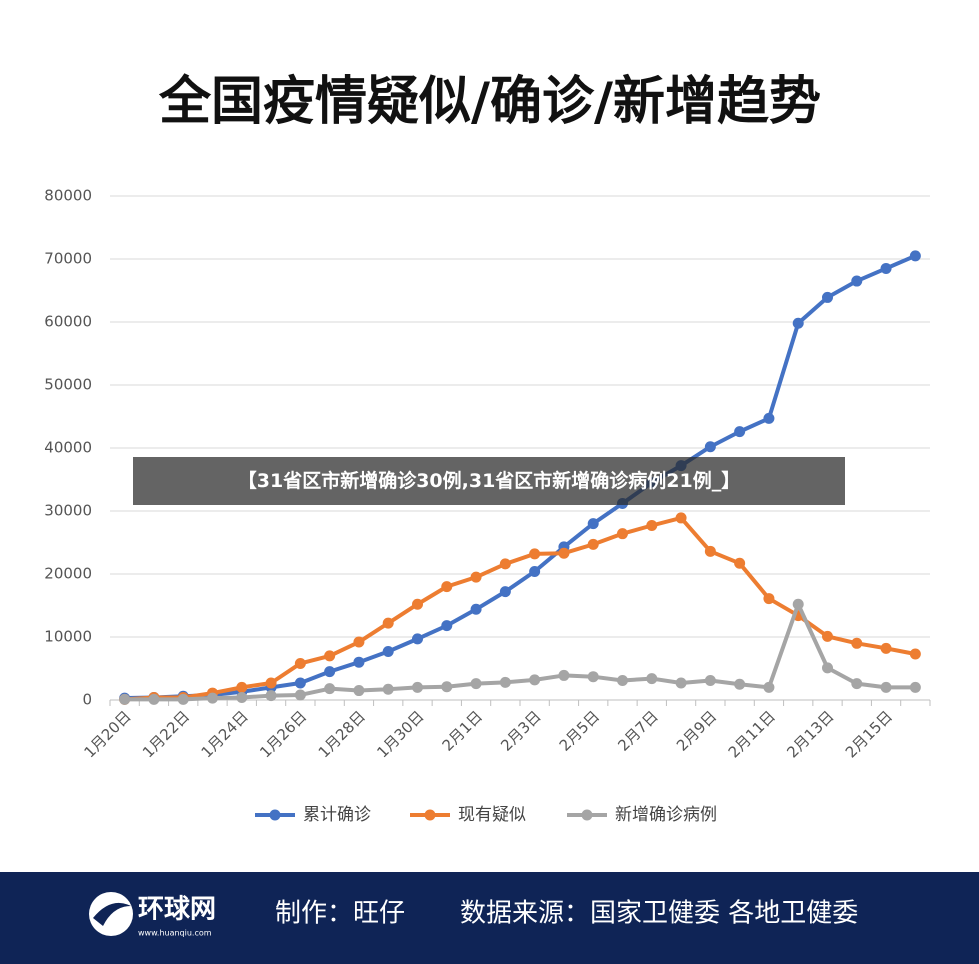 This screenshot has height=964, width=979. I want to click on x-tick-label: 1月30日, so click(400, 734).